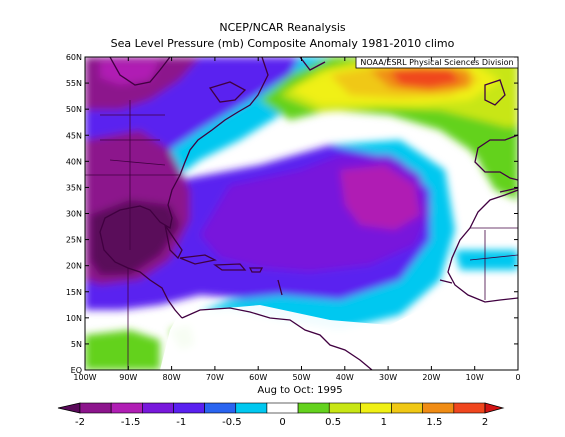 This screenshot has width=565, height=437. I want to click on lon-label: 60W, so click(258, 377).